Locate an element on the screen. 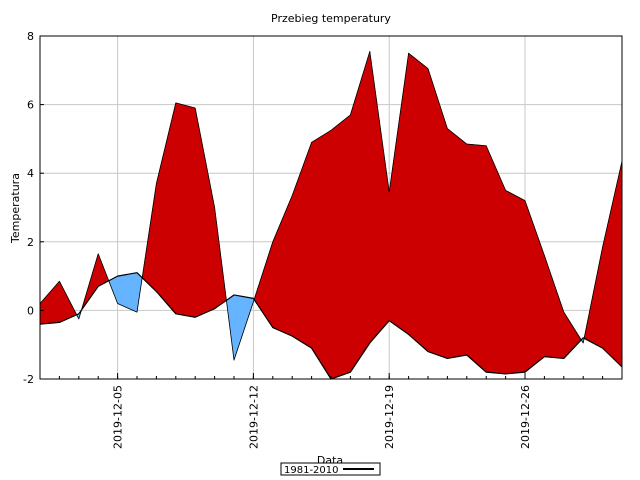  x-tick-label: 2019-12-05 is located at coordinates (118, 417).